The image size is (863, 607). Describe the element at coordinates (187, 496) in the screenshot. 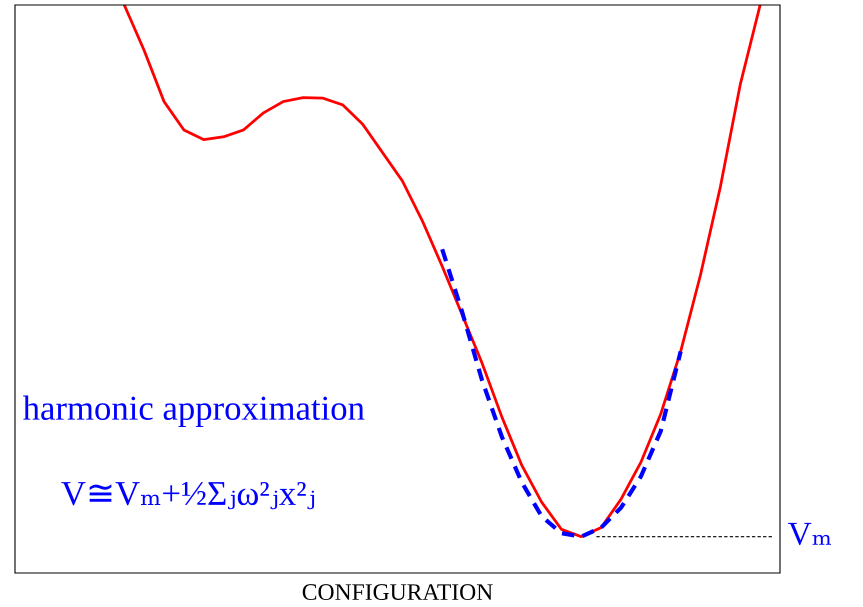

I see `annotation: V≅Vₘ+½Σⱼω²ⱼx²ⱼ` at that location.